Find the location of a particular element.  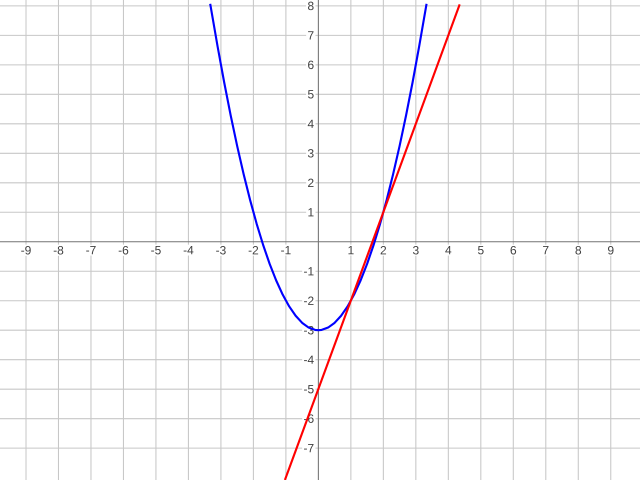

y-tick-label: -1 is located at coordinates (309, 271).